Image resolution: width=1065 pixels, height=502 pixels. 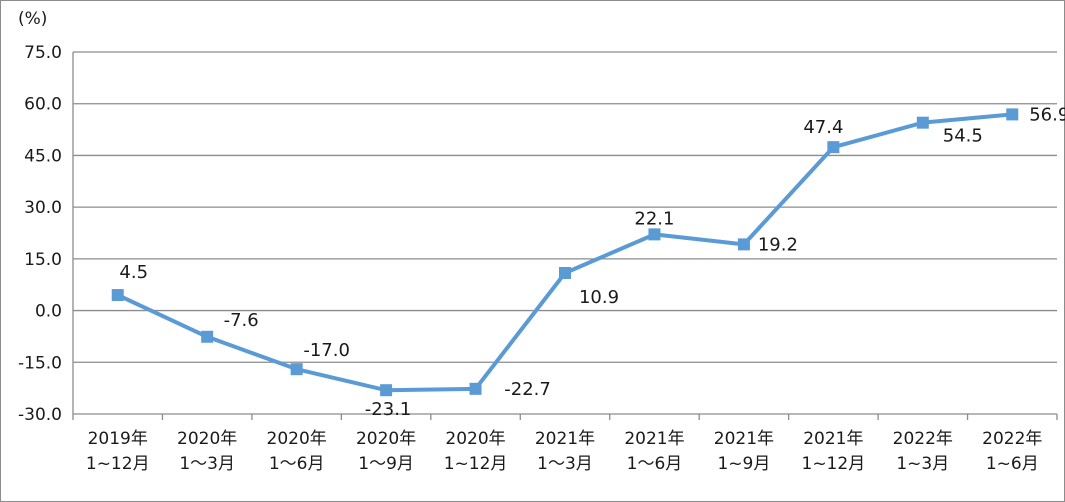 I want to click on data-label: -7.6, so click(x=241, y=320).